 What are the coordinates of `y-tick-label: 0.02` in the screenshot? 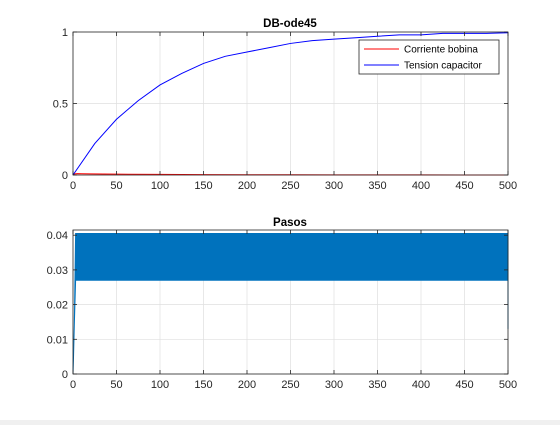 It's located at (57, 306).